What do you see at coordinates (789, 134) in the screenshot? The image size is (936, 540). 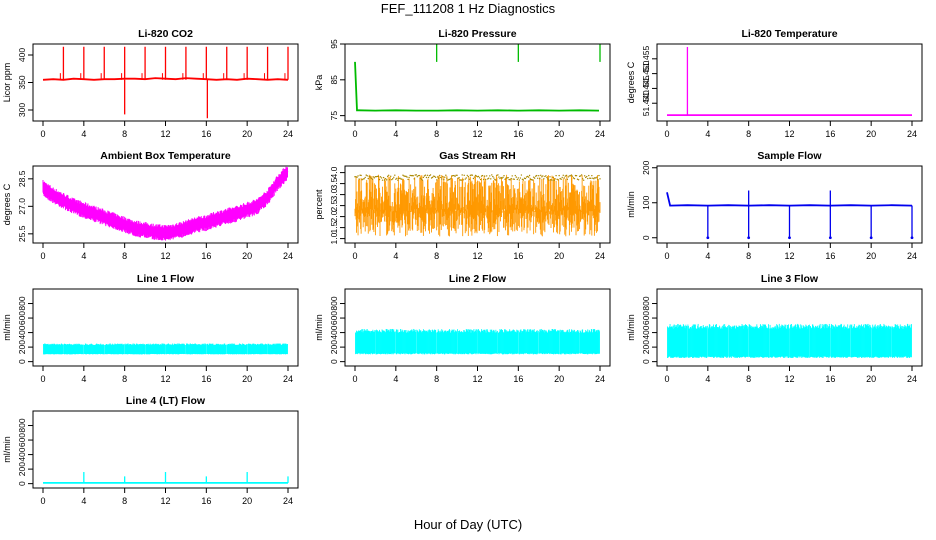 I see `x-tick-label: 12` at bounding box center [789, 134].